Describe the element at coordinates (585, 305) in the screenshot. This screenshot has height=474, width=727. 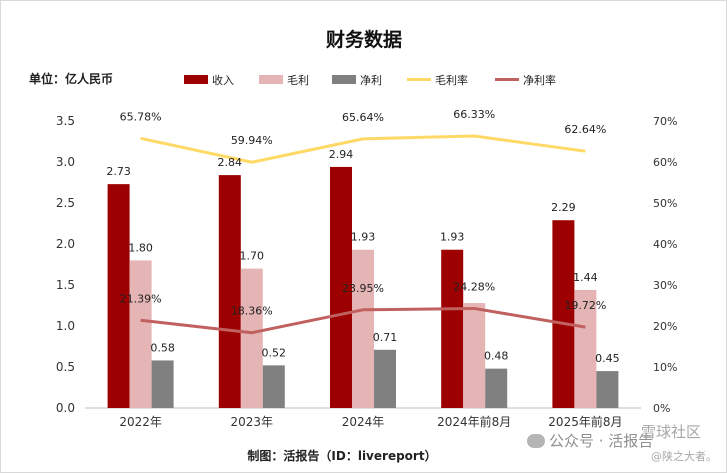
I see `line-label-净利率: 19.72%` at that location.